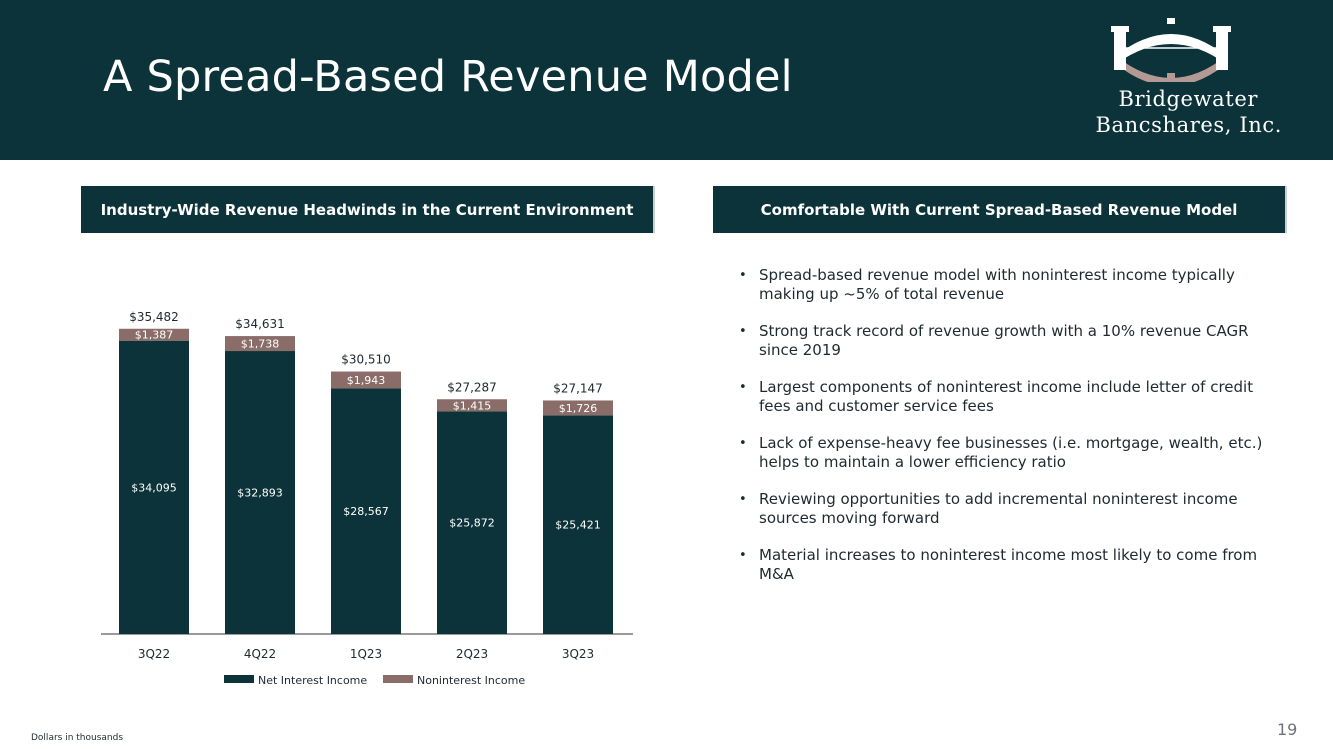  I want to click on data-label-total: $27,287, so click(472, 387).